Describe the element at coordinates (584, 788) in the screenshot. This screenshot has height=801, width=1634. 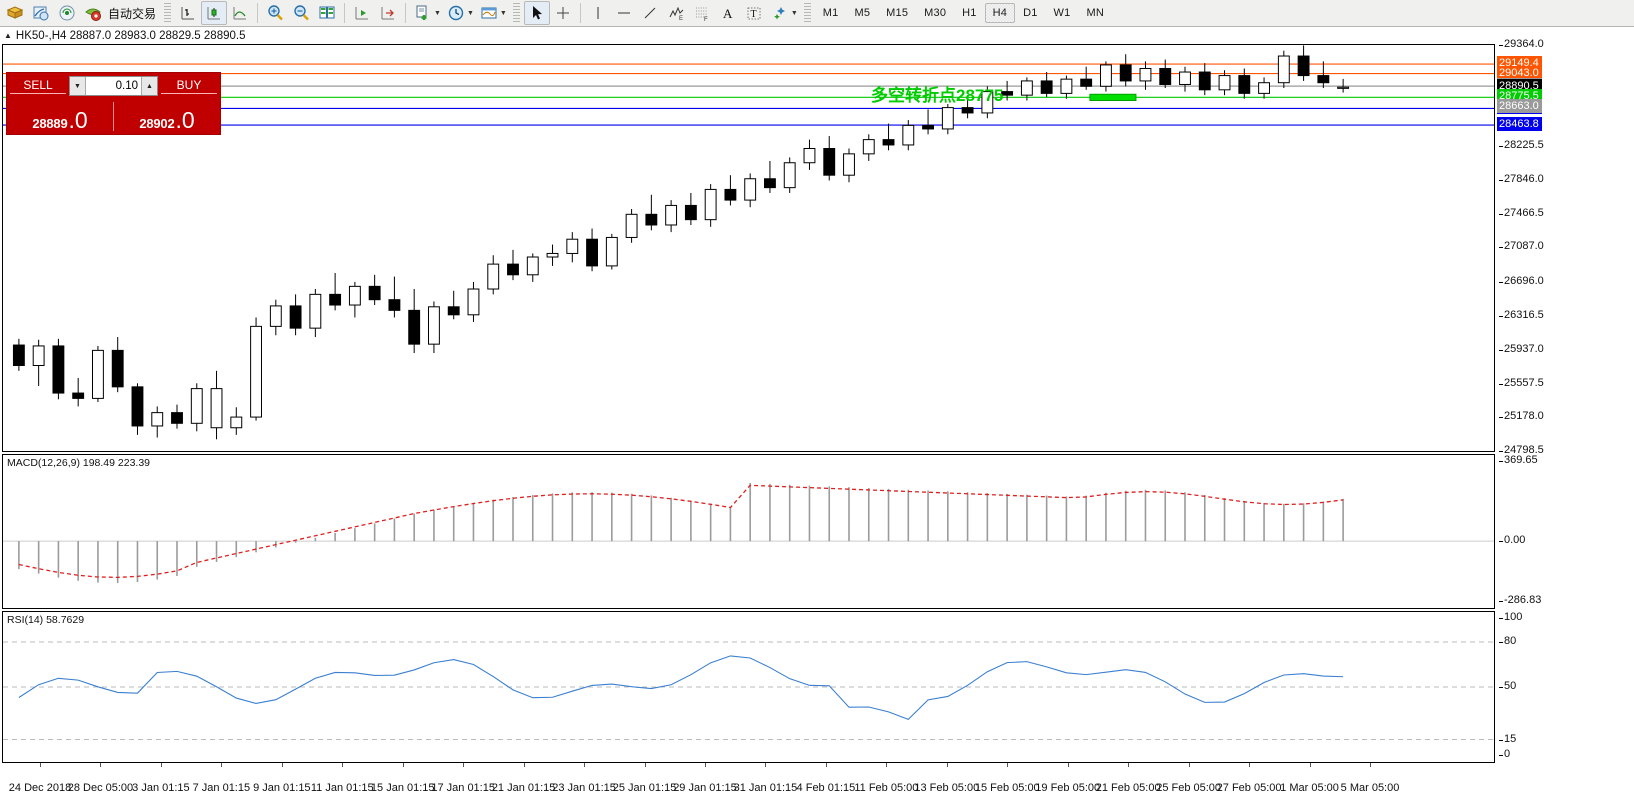
I see `time-label: 23 Jan 01:15` at that location.